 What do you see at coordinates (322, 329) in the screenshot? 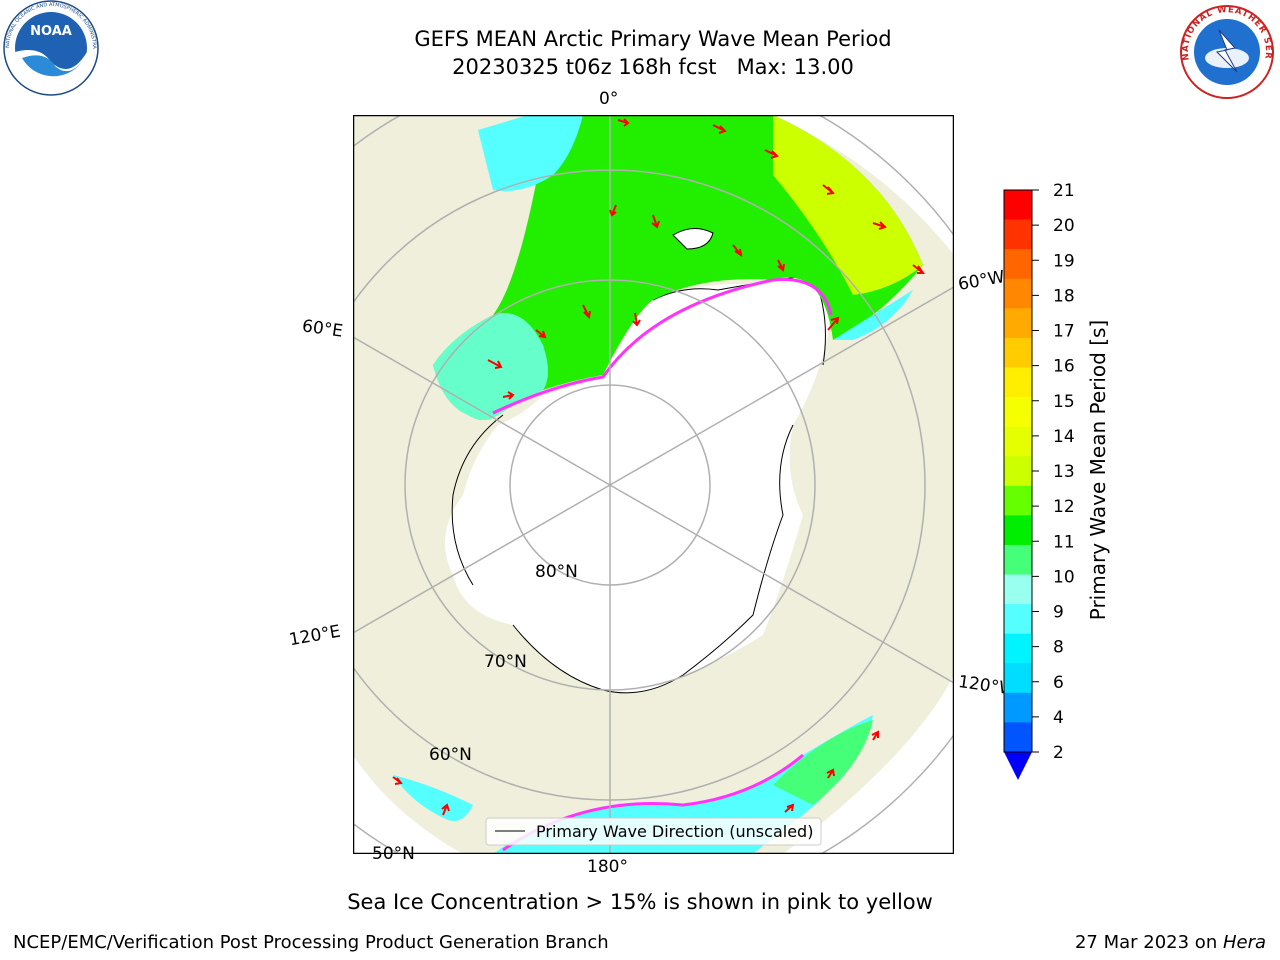
I see `lon-label-60e: 60°E` at bounding box center [322, 329].